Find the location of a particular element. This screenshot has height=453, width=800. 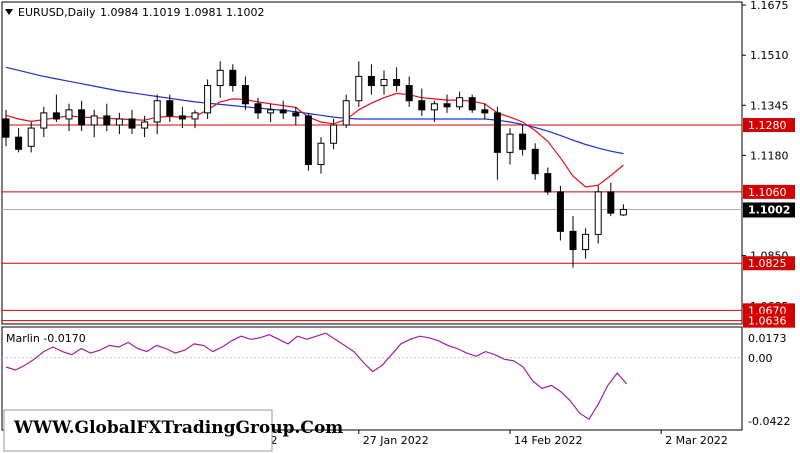

collapse-triangle-icon is located at coordinates (9, 12).